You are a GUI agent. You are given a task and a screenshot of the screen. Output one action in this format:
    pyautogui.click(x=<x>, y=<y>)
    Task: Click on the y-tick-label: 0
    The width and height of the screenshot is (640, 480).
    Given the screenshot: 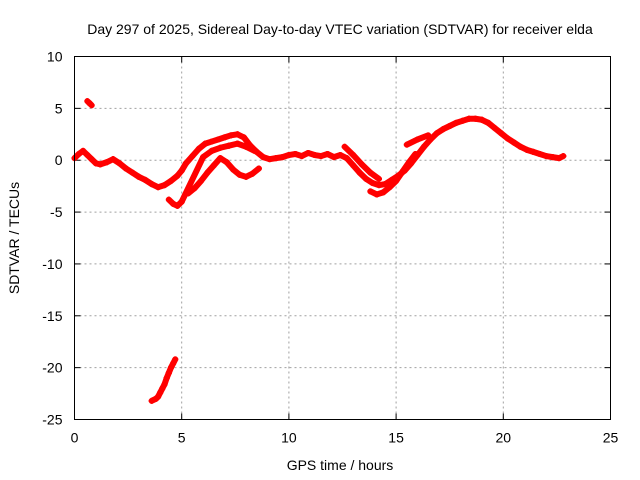 What is the action you would take?
    pyautogui.click(x=59, y=160)
    